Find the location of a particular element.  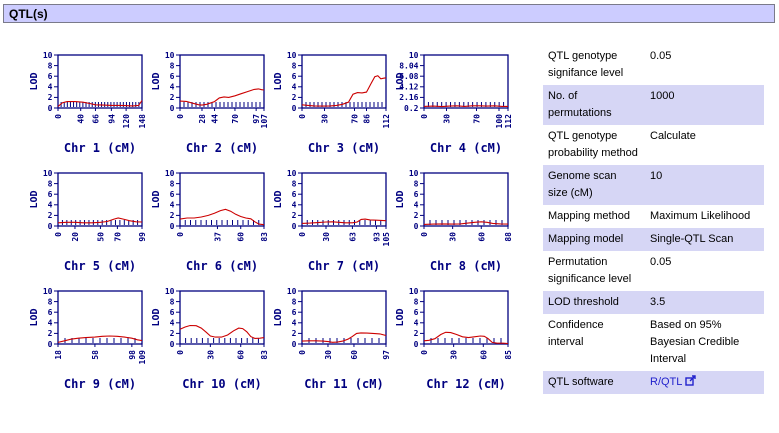

chart-title: Chr 3 (cM) is located at coordinates (344, 148).